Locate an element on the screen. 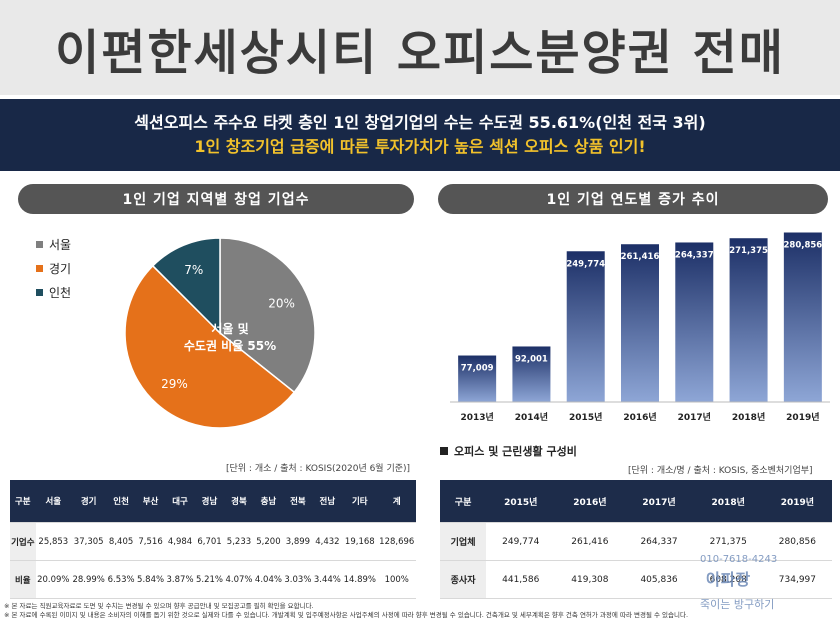 This screenshot has height=629, width=840. region-table-cell: 4.07% is located at coordinates (239, 579).